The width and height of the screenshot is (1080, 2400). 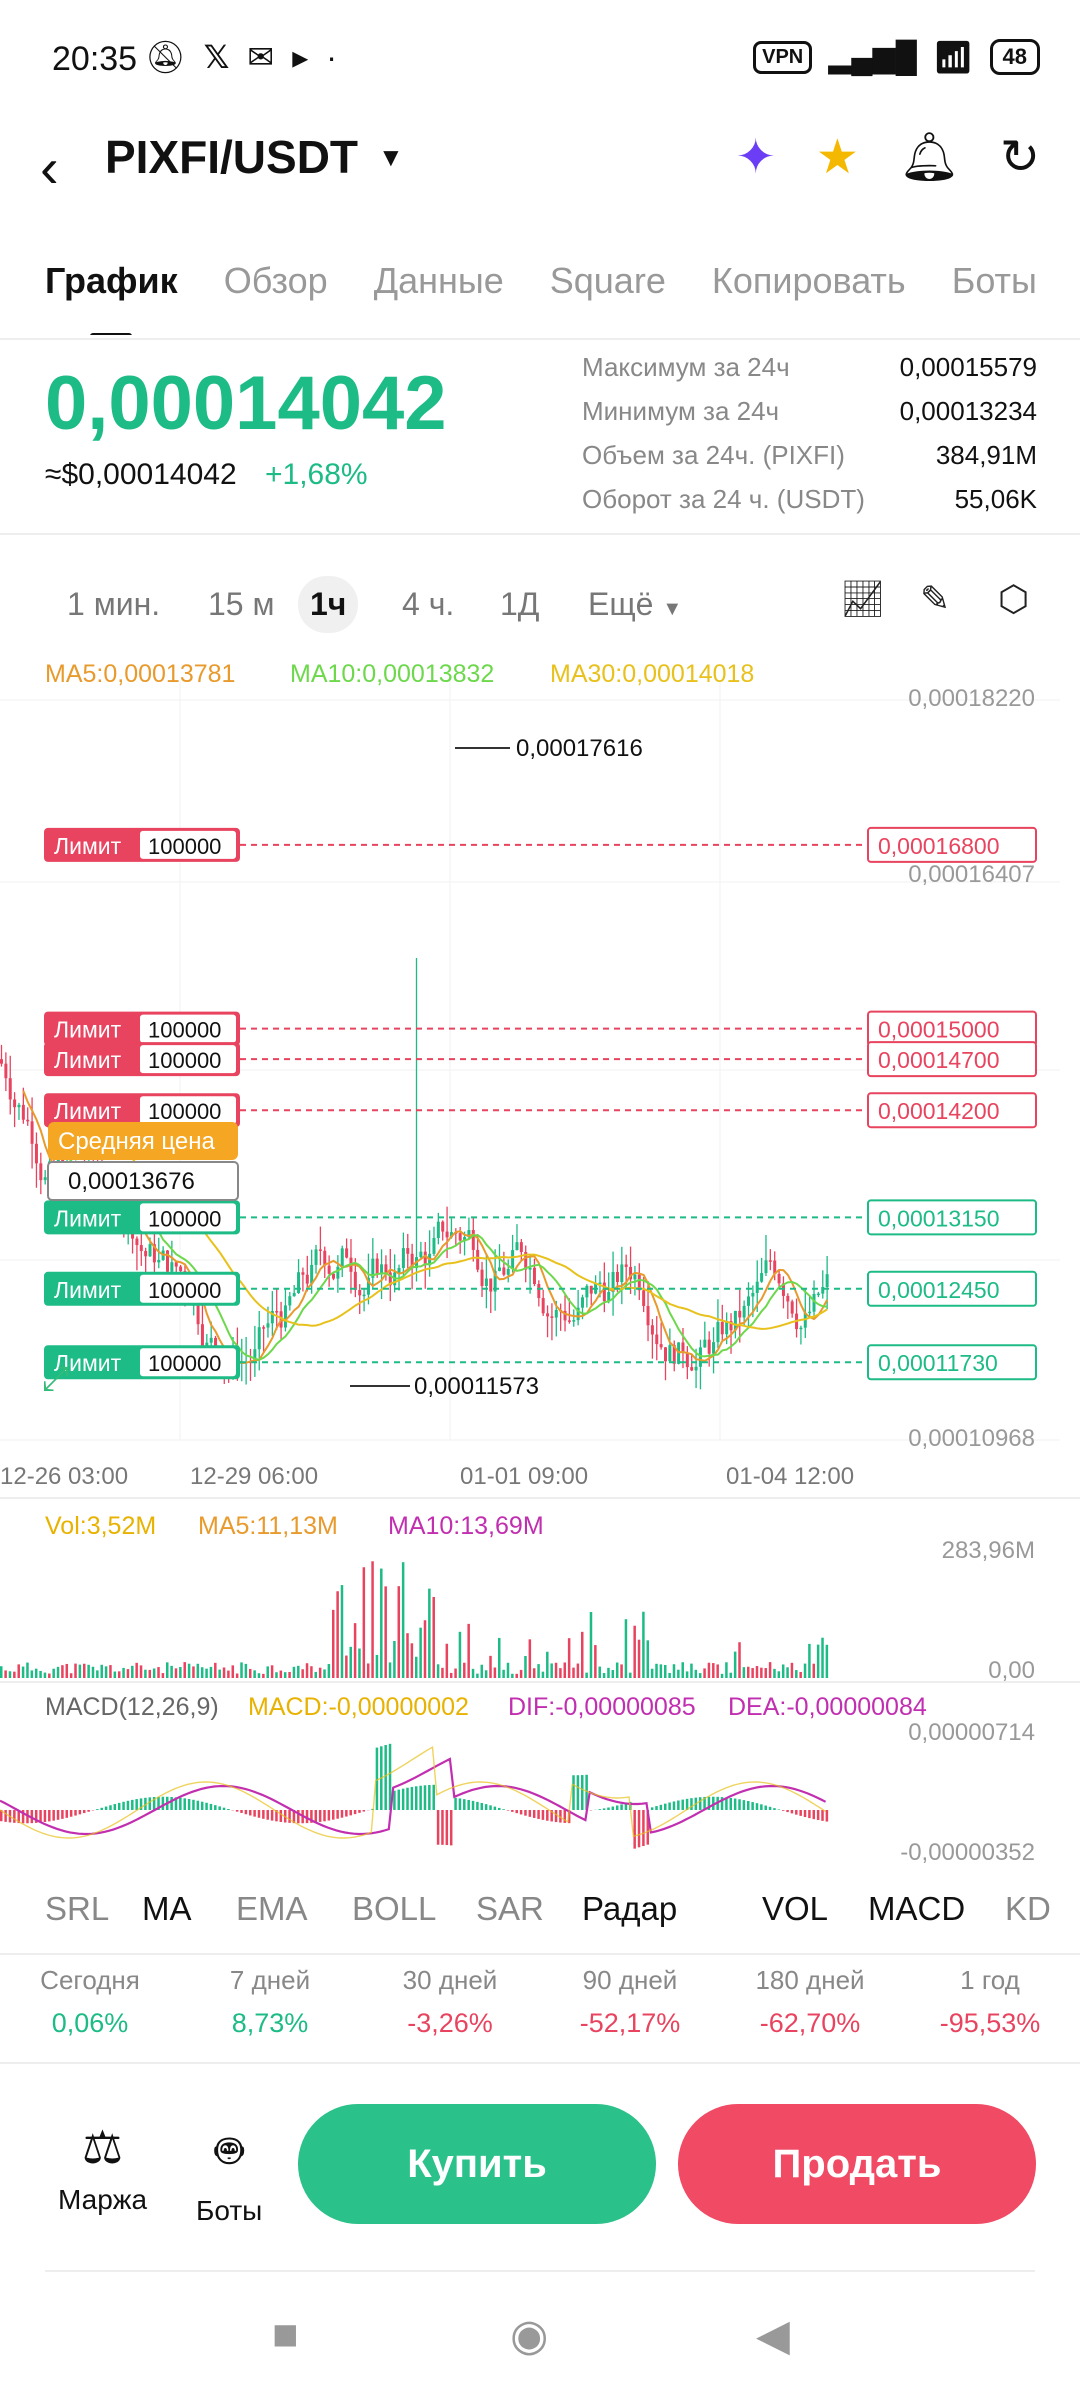 I want to click on indicator-srl: SRL, so click(x=77, y=1908).